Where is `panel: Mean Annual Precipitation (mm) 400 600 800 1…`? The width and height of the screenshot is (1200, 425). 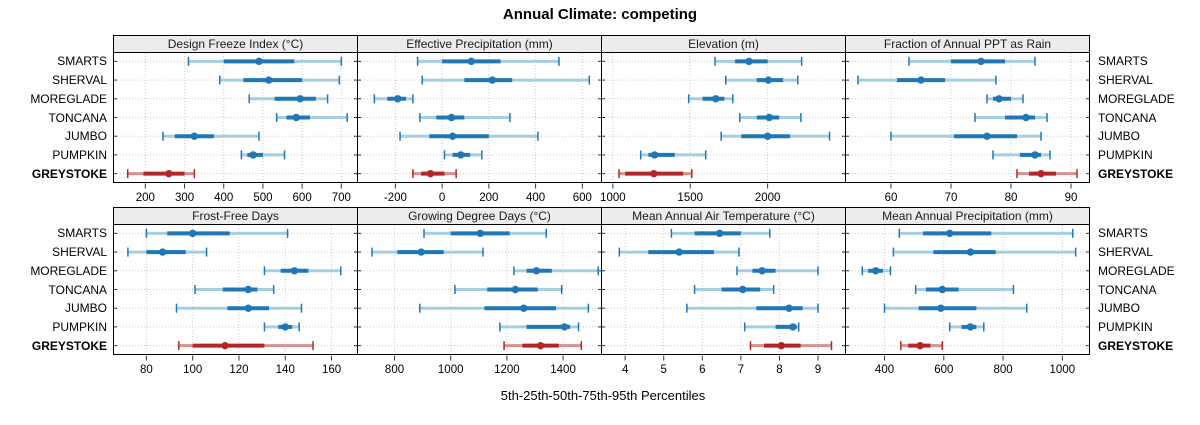 panel: Mean Annual Precipitation (mm) 400 600 800 1… is located at coordinates (967, 292).